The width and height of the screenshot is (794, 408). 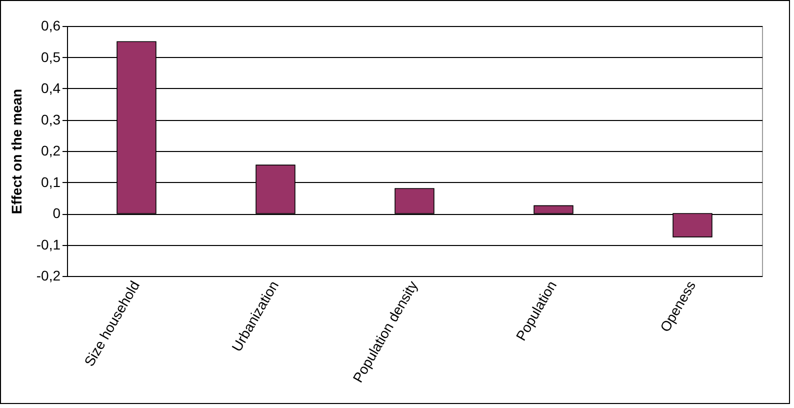 What do you see at coordinates (51, 150) in the screenshot?
I see `y-tick-label: 0,2` at bounding box center [51, 150].